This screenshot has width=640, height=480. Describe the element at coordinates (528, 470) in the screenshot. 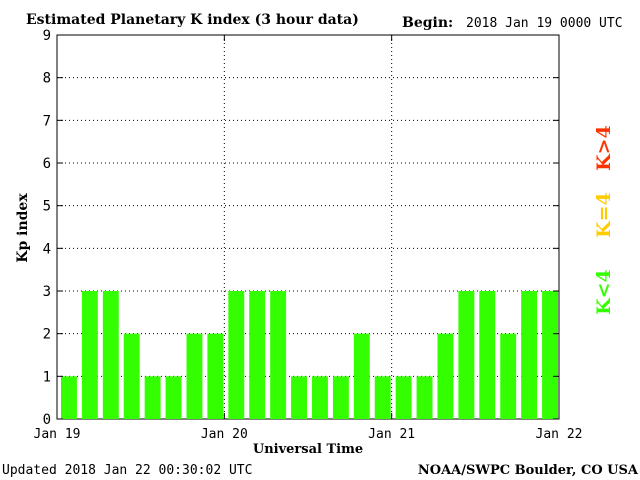

I see `source-credit: NOAA/SWPC Boulder, CO USA` at that location.